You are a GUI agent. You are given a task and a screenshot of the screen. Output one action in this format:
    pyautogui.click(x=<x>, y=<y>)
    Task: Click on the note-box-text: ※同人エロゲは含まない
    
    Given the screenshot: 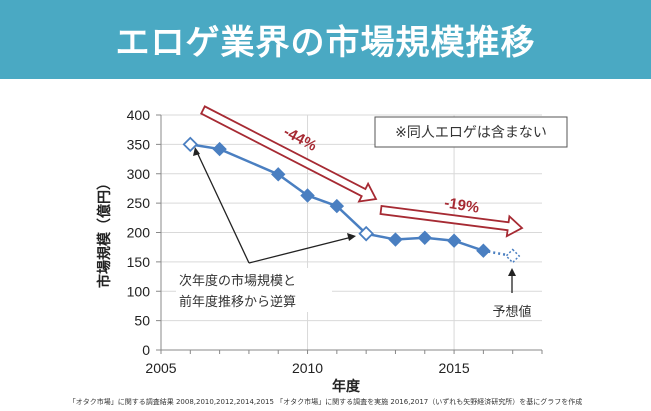 What is the action you would take?
    pyautogui.click(x=471, y=133)
    